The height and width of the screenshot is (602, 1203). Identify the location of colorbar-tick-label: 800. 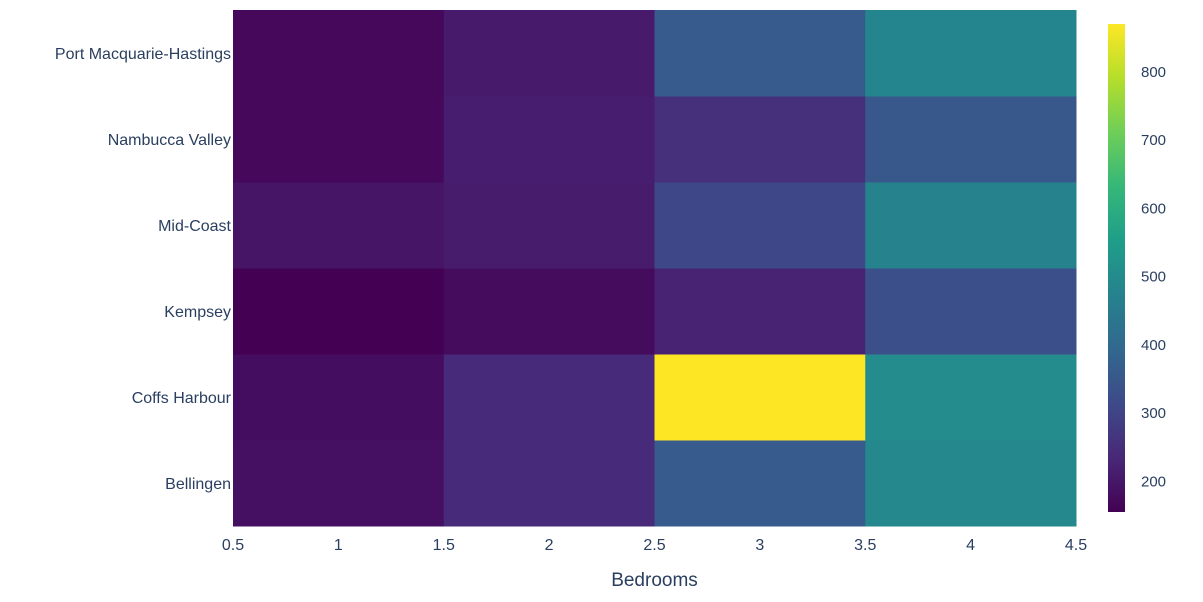
(1153, 72).